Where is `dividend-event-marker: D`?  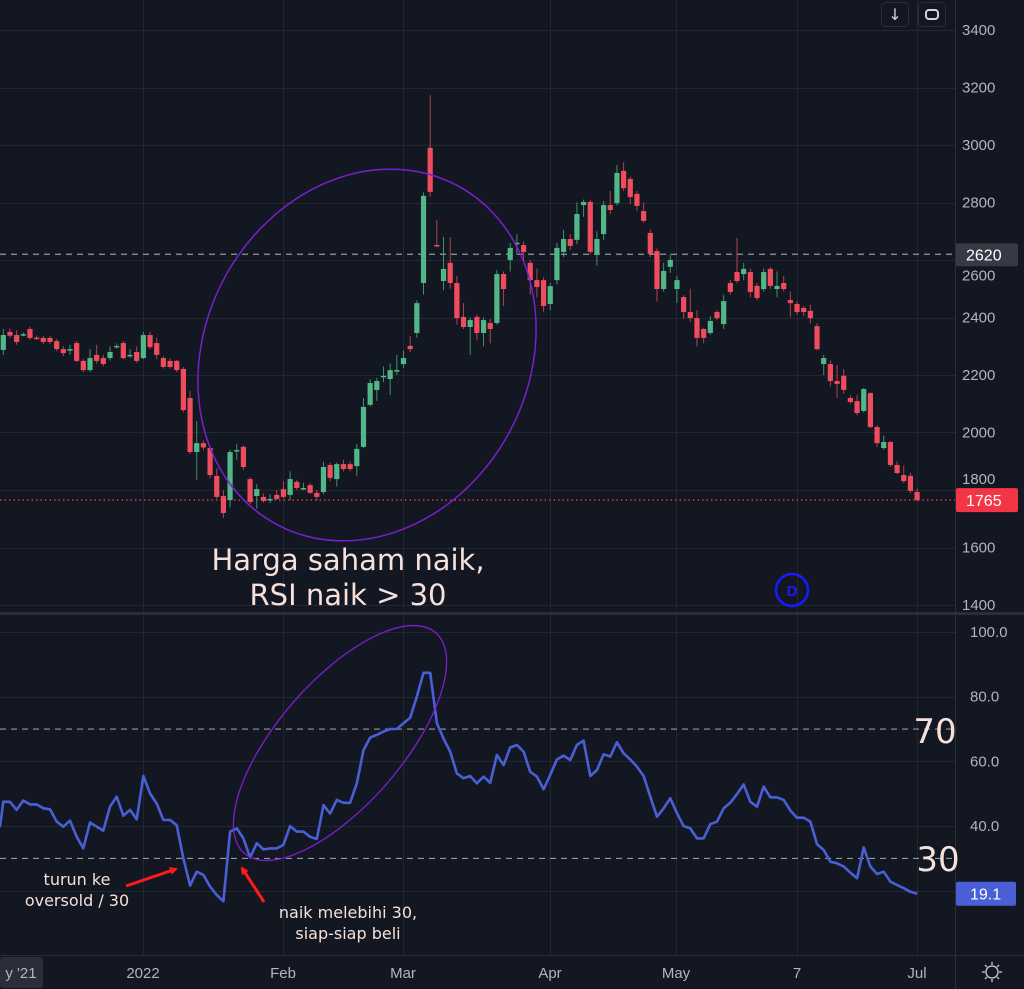 dividend-event-marker: D is located at coordinates (792, 590).